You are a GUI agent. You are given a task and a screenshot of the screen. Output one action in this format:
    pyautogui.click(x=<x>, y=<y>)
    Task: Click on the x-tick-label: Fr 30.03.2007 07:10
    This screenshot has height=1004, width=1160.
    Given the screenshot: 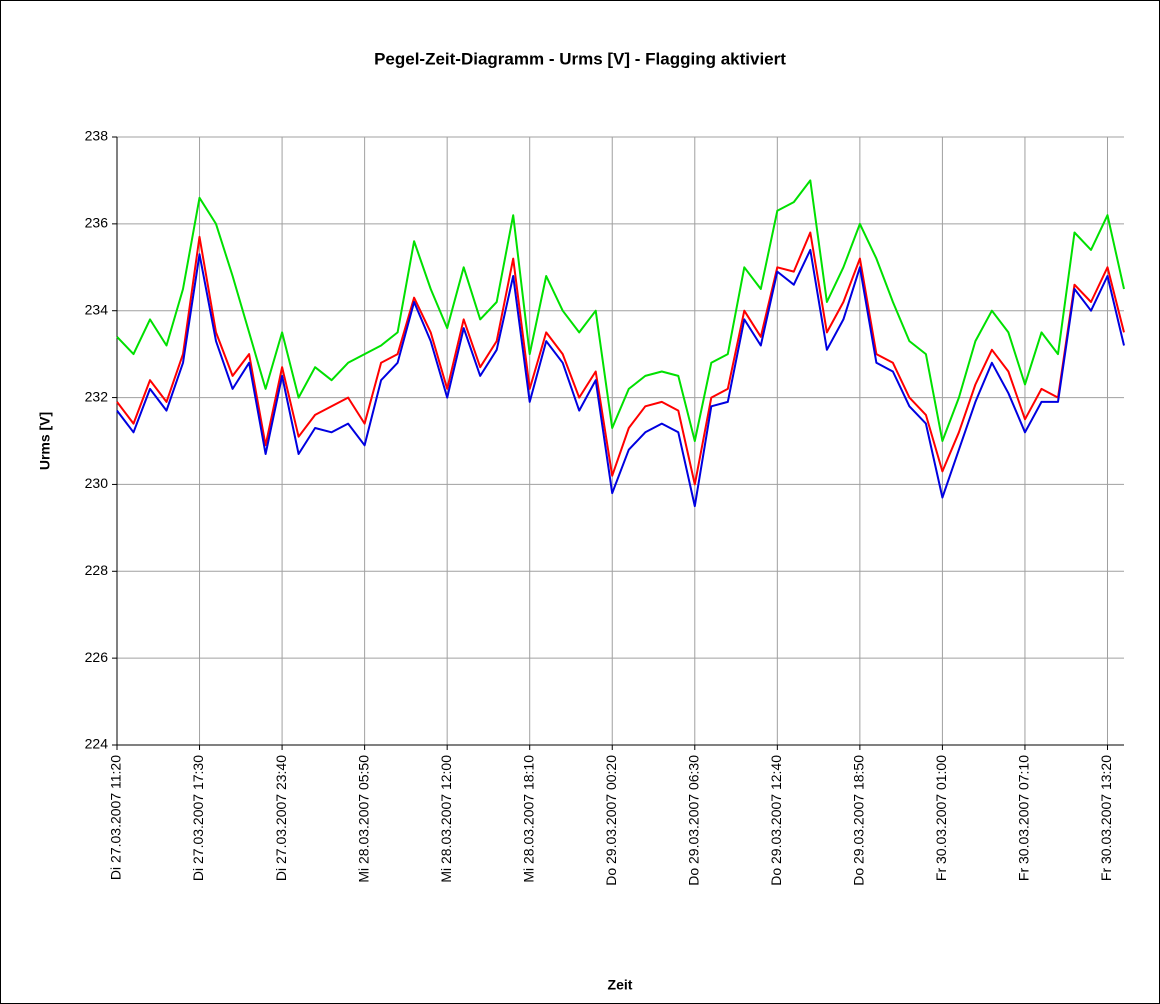 What is the action you would take?
    pyautogui.click(x=1024, y=818)
    